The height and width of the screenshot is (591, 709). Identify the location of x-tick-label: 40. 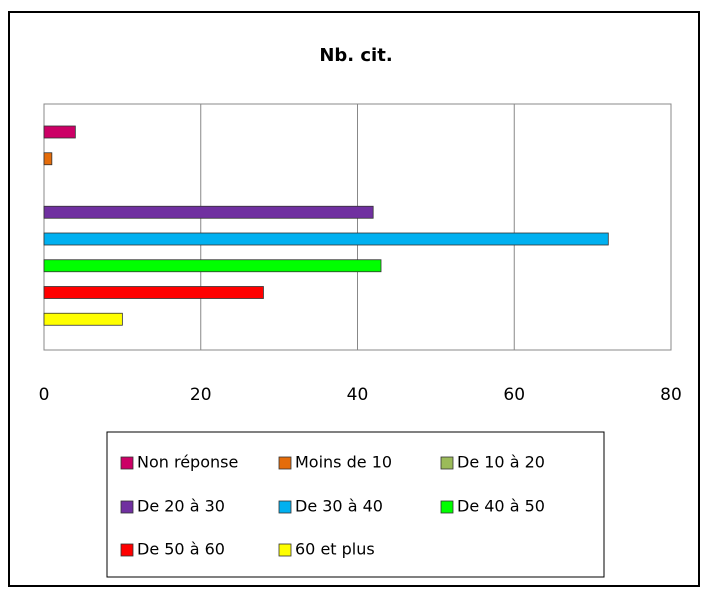
(358, 395).